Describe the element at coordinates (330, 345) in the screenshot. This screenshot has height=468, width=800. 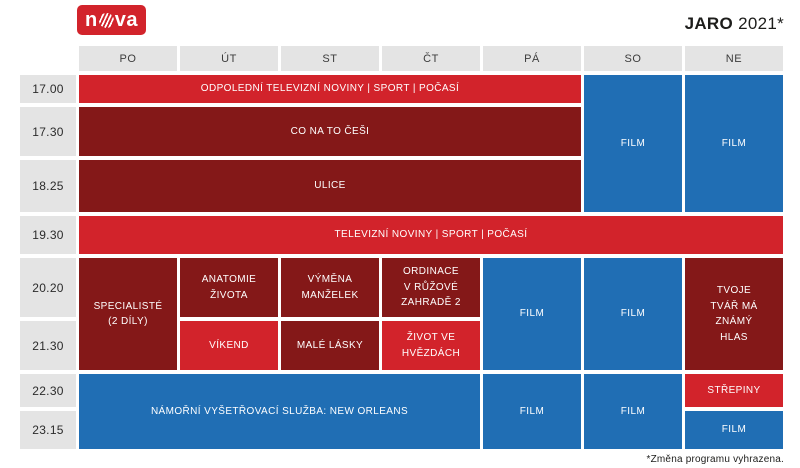
I see `program-male-lasky: MALÉ LÁSKY` at that location.